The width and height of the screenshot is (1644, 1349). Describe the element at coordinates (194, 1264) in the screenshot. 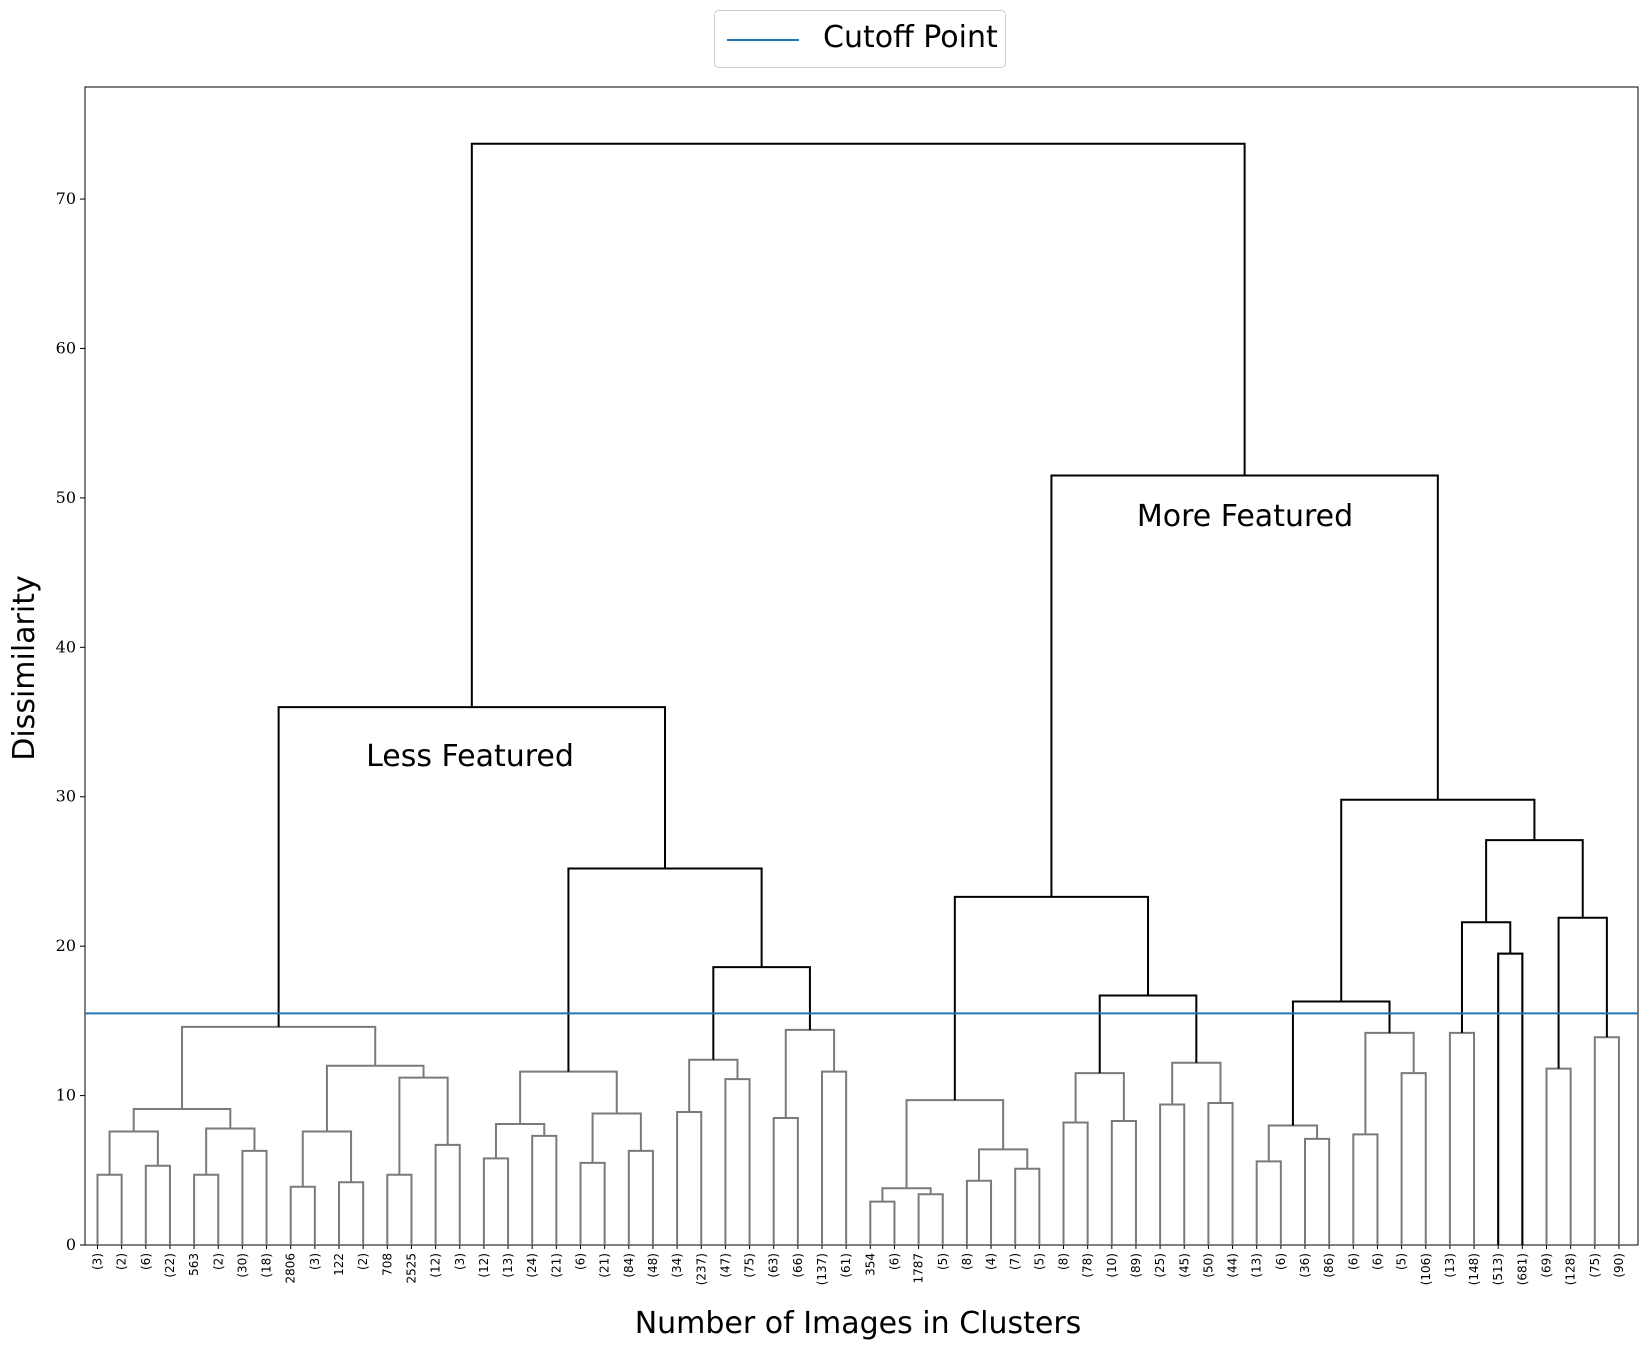

I see `leaf-label: 563` at that location.